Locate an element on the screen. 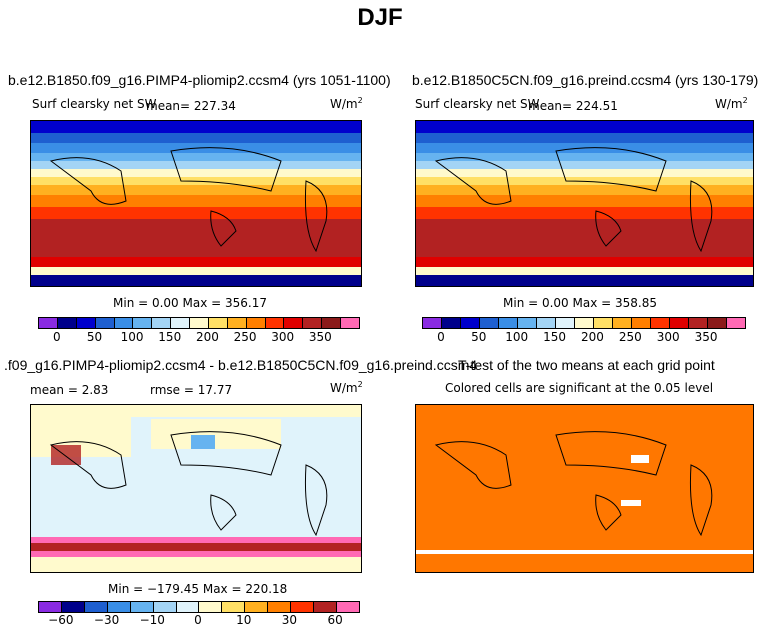 The image size is (760, 627). colorbar-tick-label: 10 is located at coordinates (244, 620).